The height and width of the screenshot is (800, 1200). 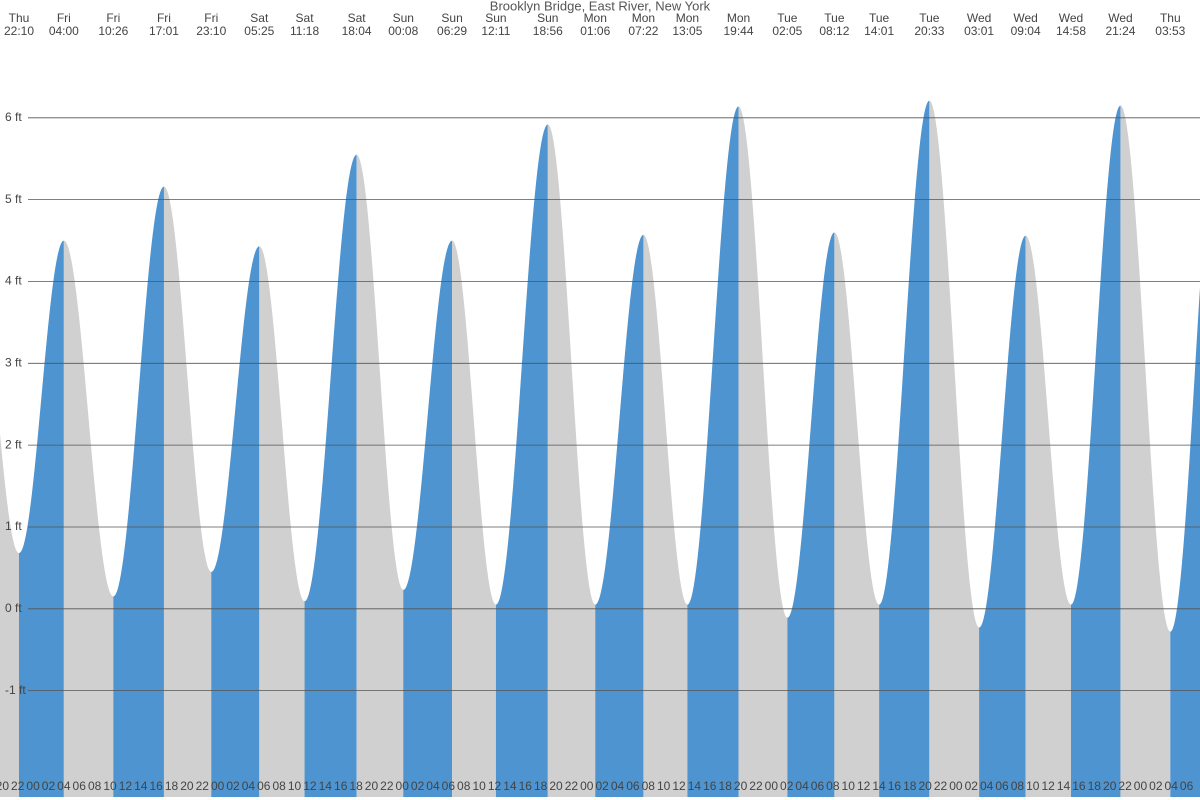 What do you see at coordinates (941, 786) in the screenshot?
I see `hour-label: 22` at bounding box center [941, 786].